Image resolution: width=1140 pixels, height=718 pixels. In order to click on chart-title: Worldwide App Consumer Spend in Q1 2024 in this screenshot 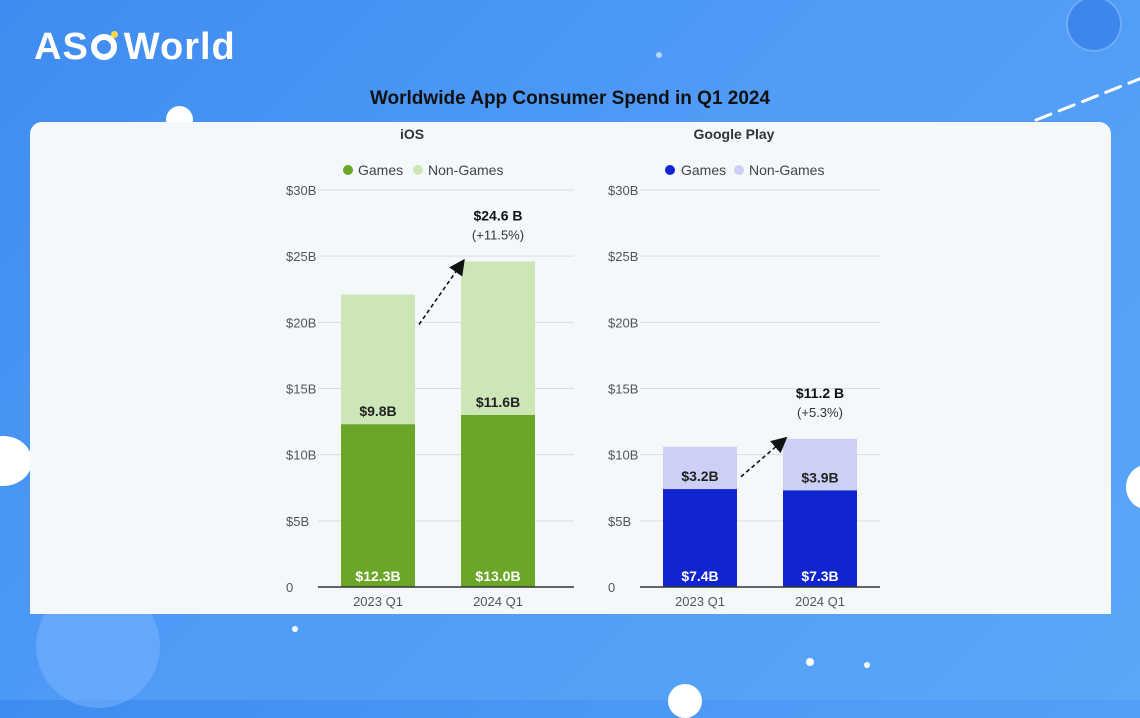, I will do `click(570, 98)`.